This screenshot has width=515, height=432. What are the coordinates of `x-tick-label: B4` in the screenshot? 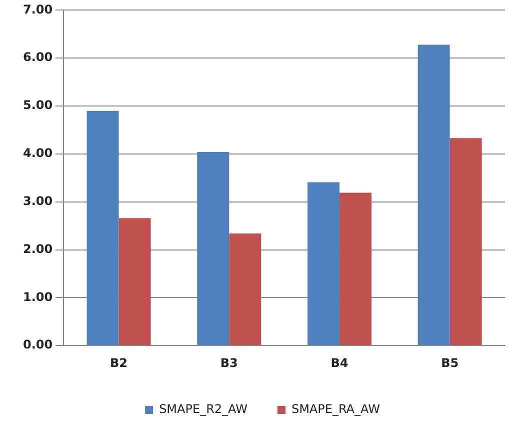 It's located at (339, 363).